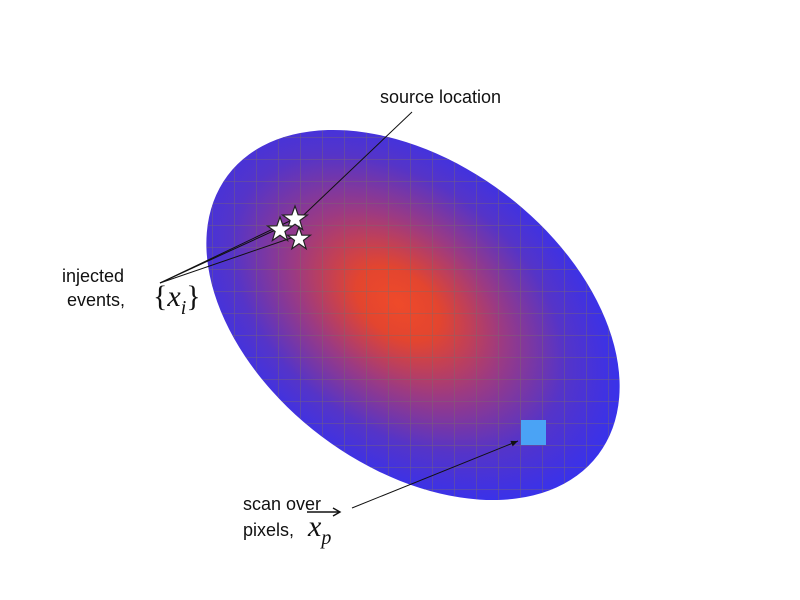 This screenshot has width=800, height=600. What do you see at coordinates (177, 299) in the screenshot?
I see `injected-events-symbol: {xi}` at bounding box center [177, 299].